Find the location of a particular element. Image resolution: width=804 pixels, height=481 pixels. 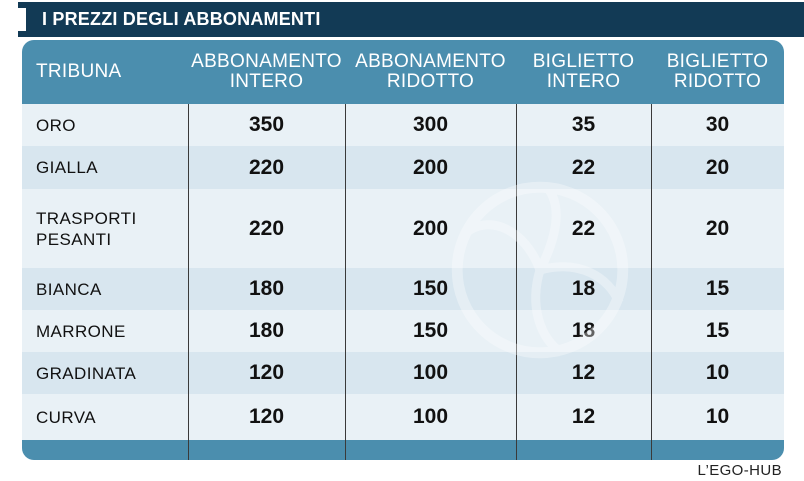

tribuna-name: TRASPORTI PESANTI is located at coordinates (105, 228).